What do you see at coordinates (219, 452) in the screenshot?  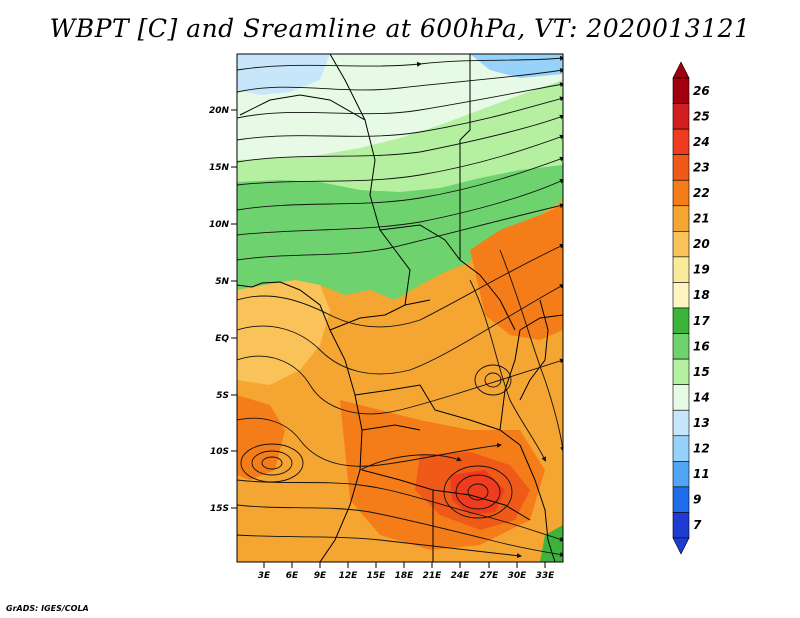 I see `lat-label-10s: 10S` at bounding box center [219, 452].